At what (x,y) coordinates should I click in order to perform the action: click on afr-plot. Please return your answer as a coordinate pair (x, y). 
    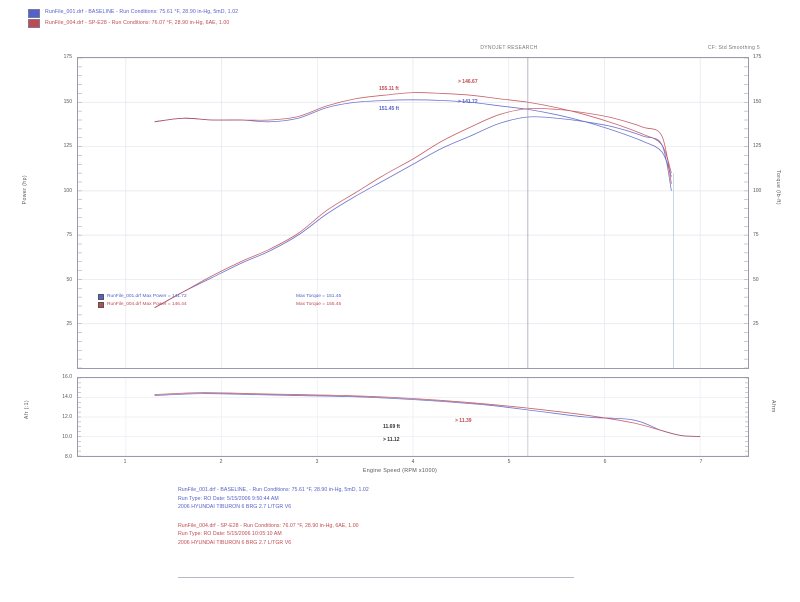
    Looking at the image, I should click on (413, 417).